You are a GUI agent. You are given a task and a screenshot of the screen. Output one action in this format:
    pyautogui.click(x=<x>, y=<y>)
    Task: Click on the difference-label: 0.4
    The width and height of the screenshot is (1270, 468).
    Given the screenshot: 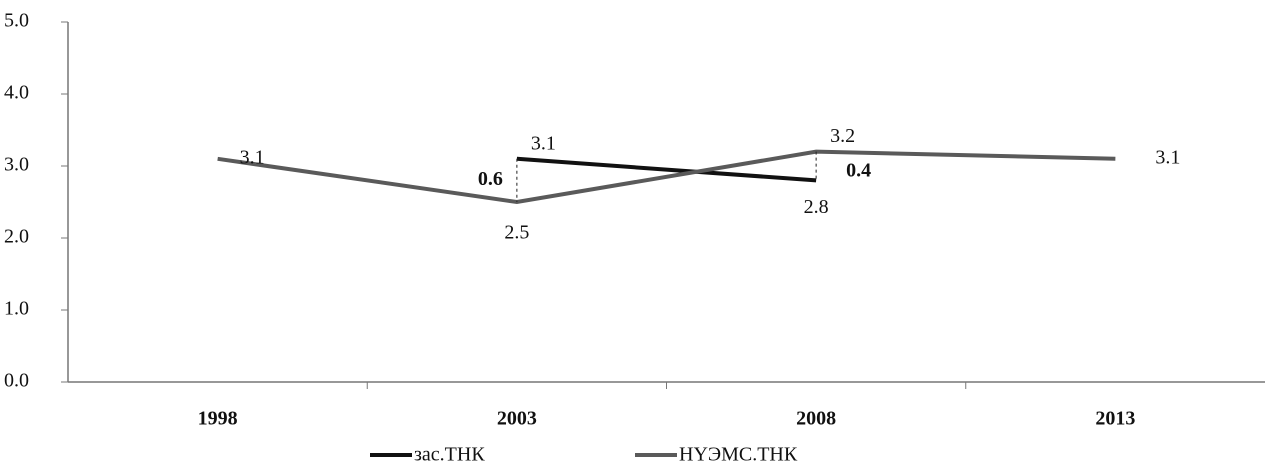 What is the action you would take?
    pyautogui.click(x=858, y=171)
    